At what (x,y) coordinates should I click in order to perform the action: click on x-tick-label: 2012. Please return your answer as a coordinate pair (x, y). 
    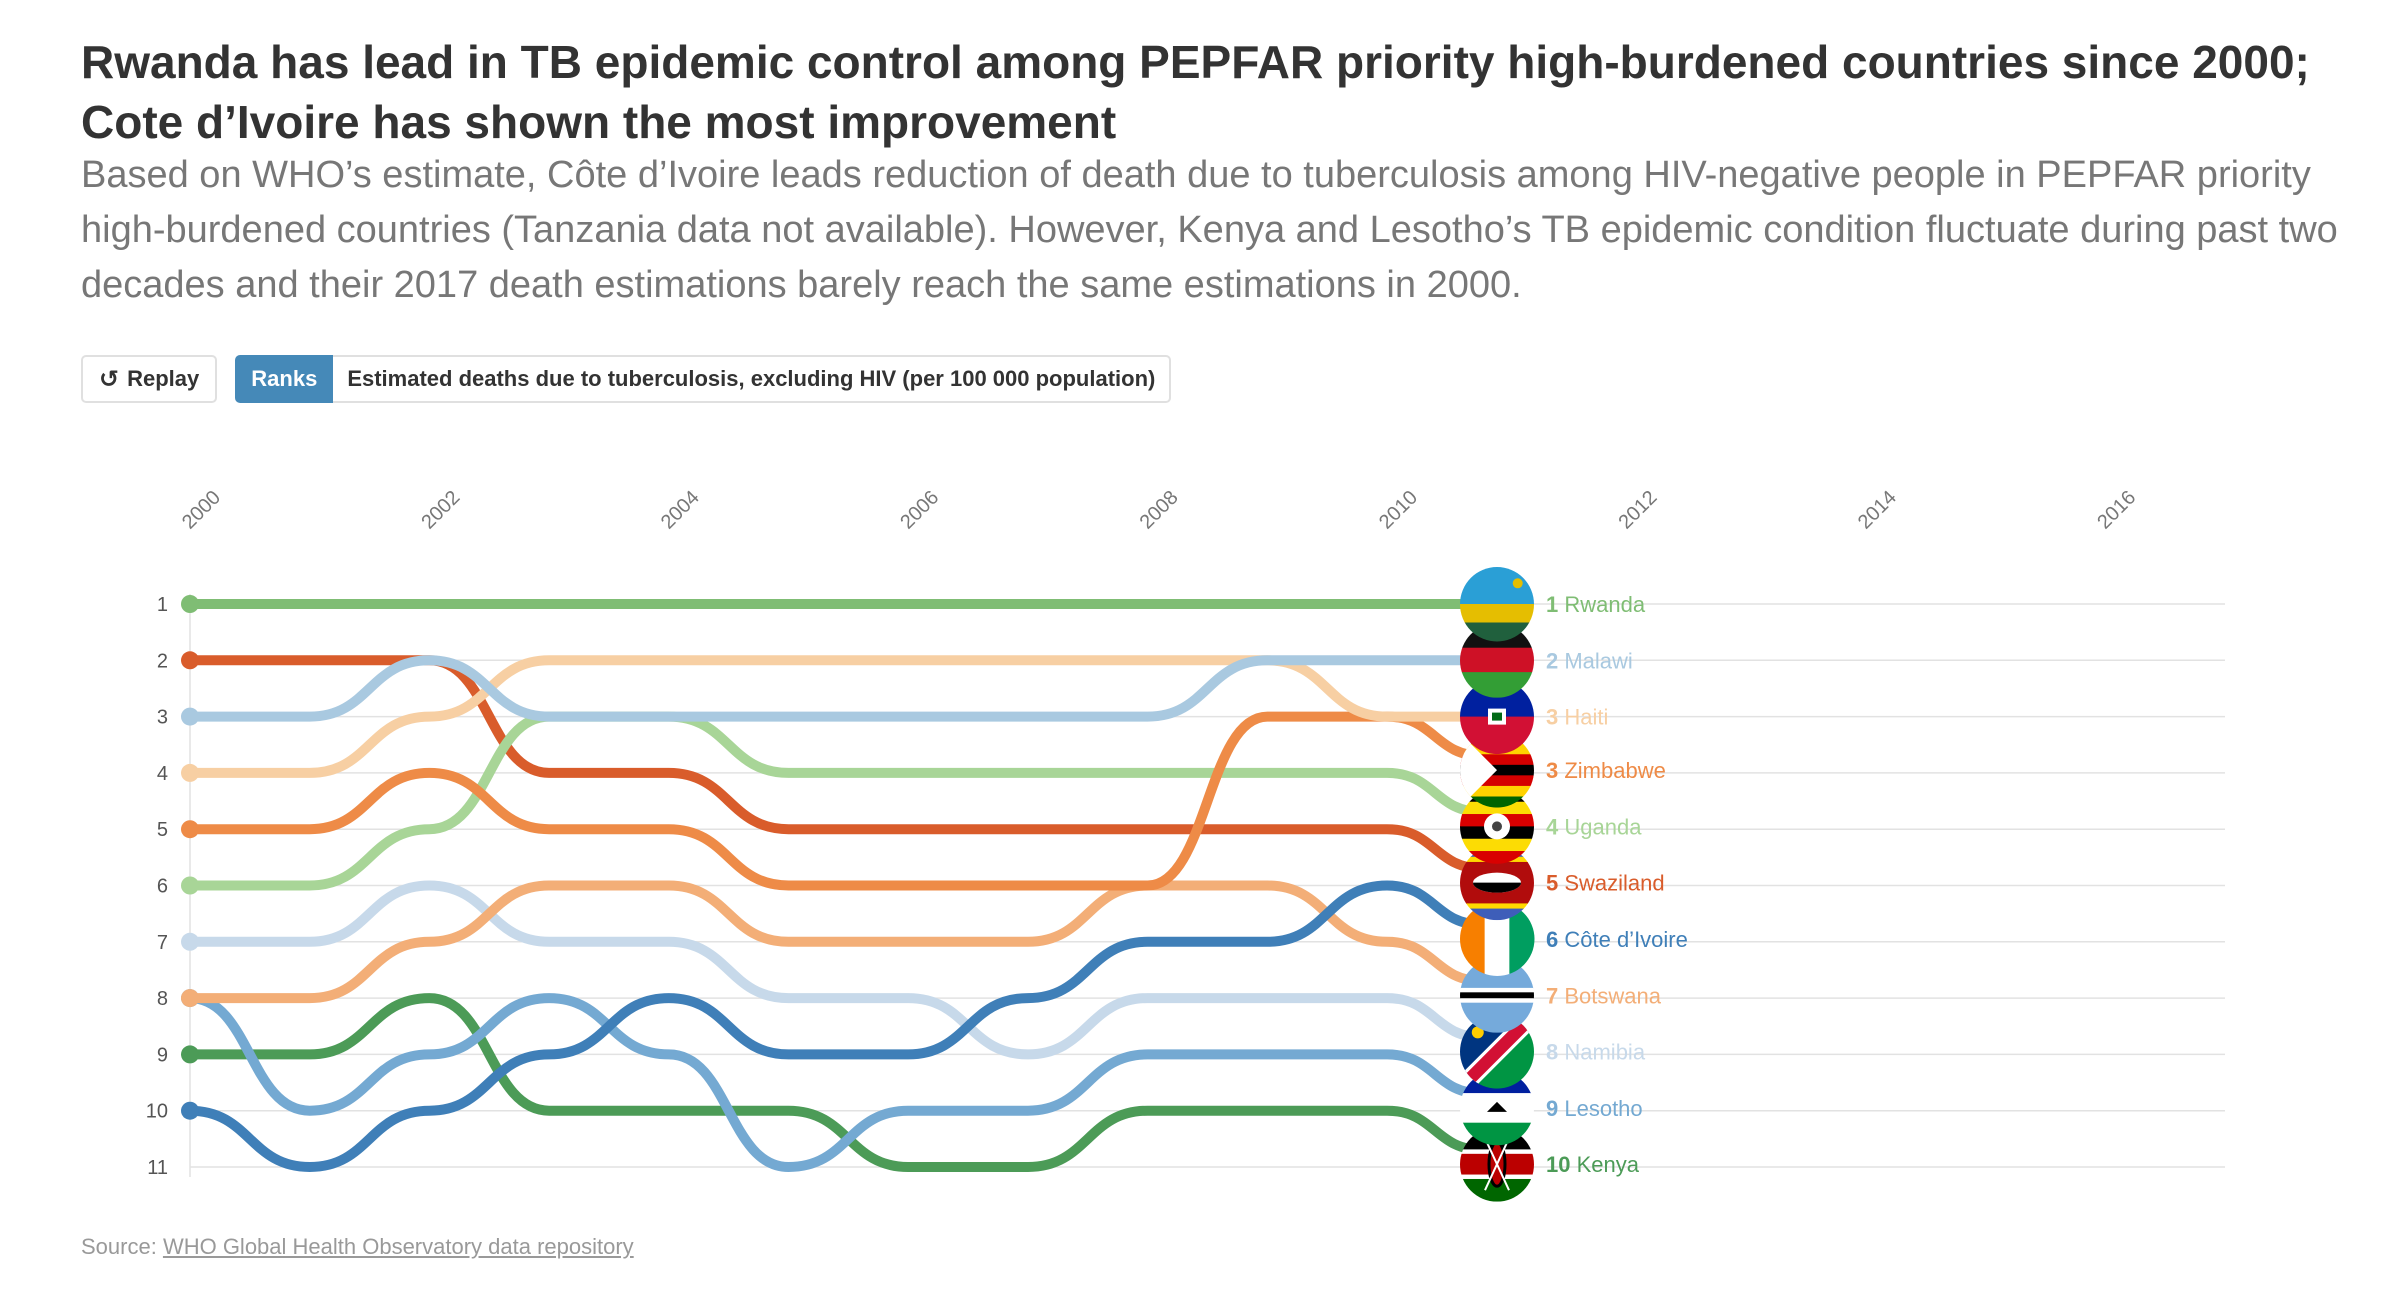
    Looking at the image, I should click on (1637, 510).